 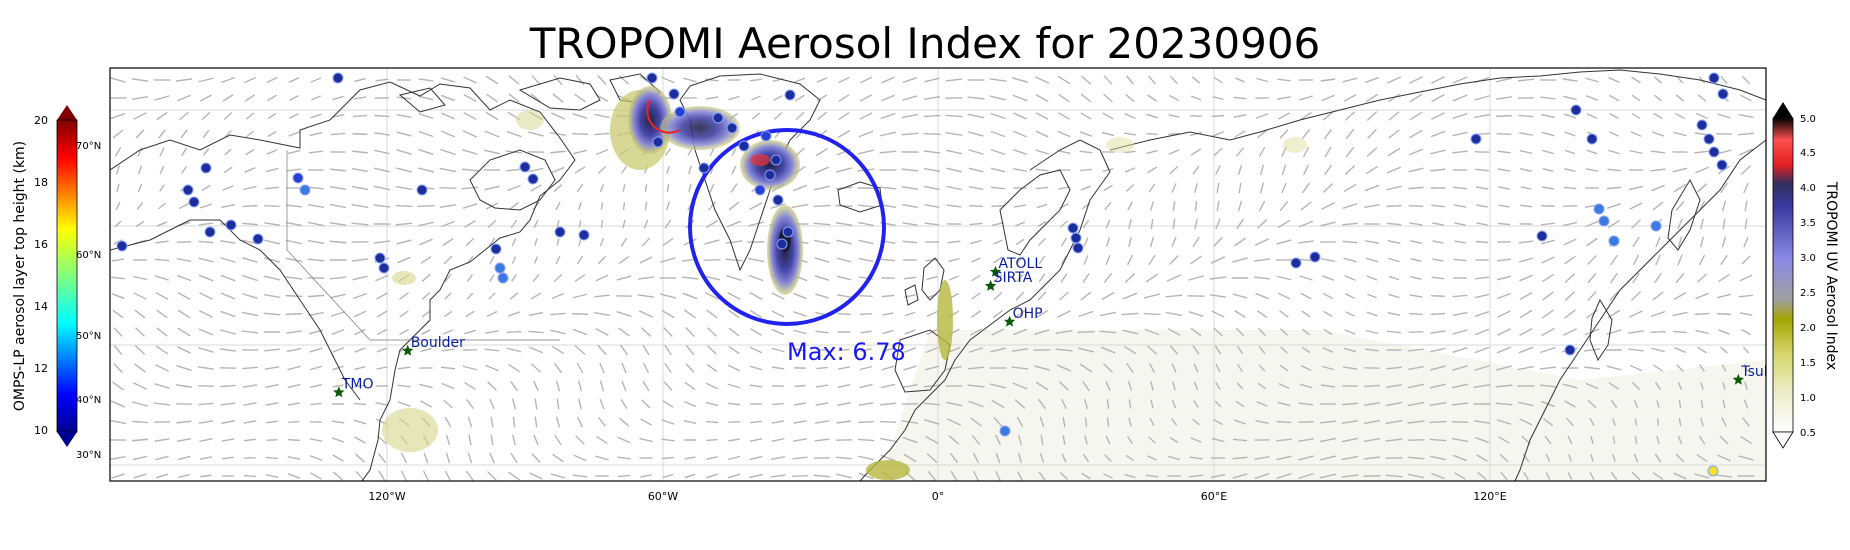 What do you see at coordinates (386, 496) in the screenshot?
I see `lon-tick-120w: 120°W` at bounding box center [386, 496].